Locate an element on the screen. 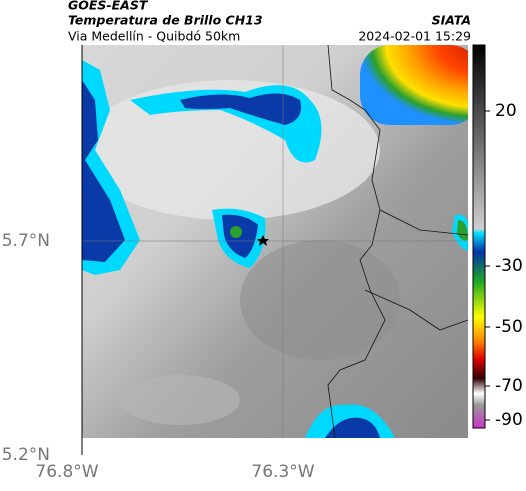 Image resolution: width=526 pixels, height=491 pixels. colorbar-tick-label: -30 is located at coordinates (509, 266).